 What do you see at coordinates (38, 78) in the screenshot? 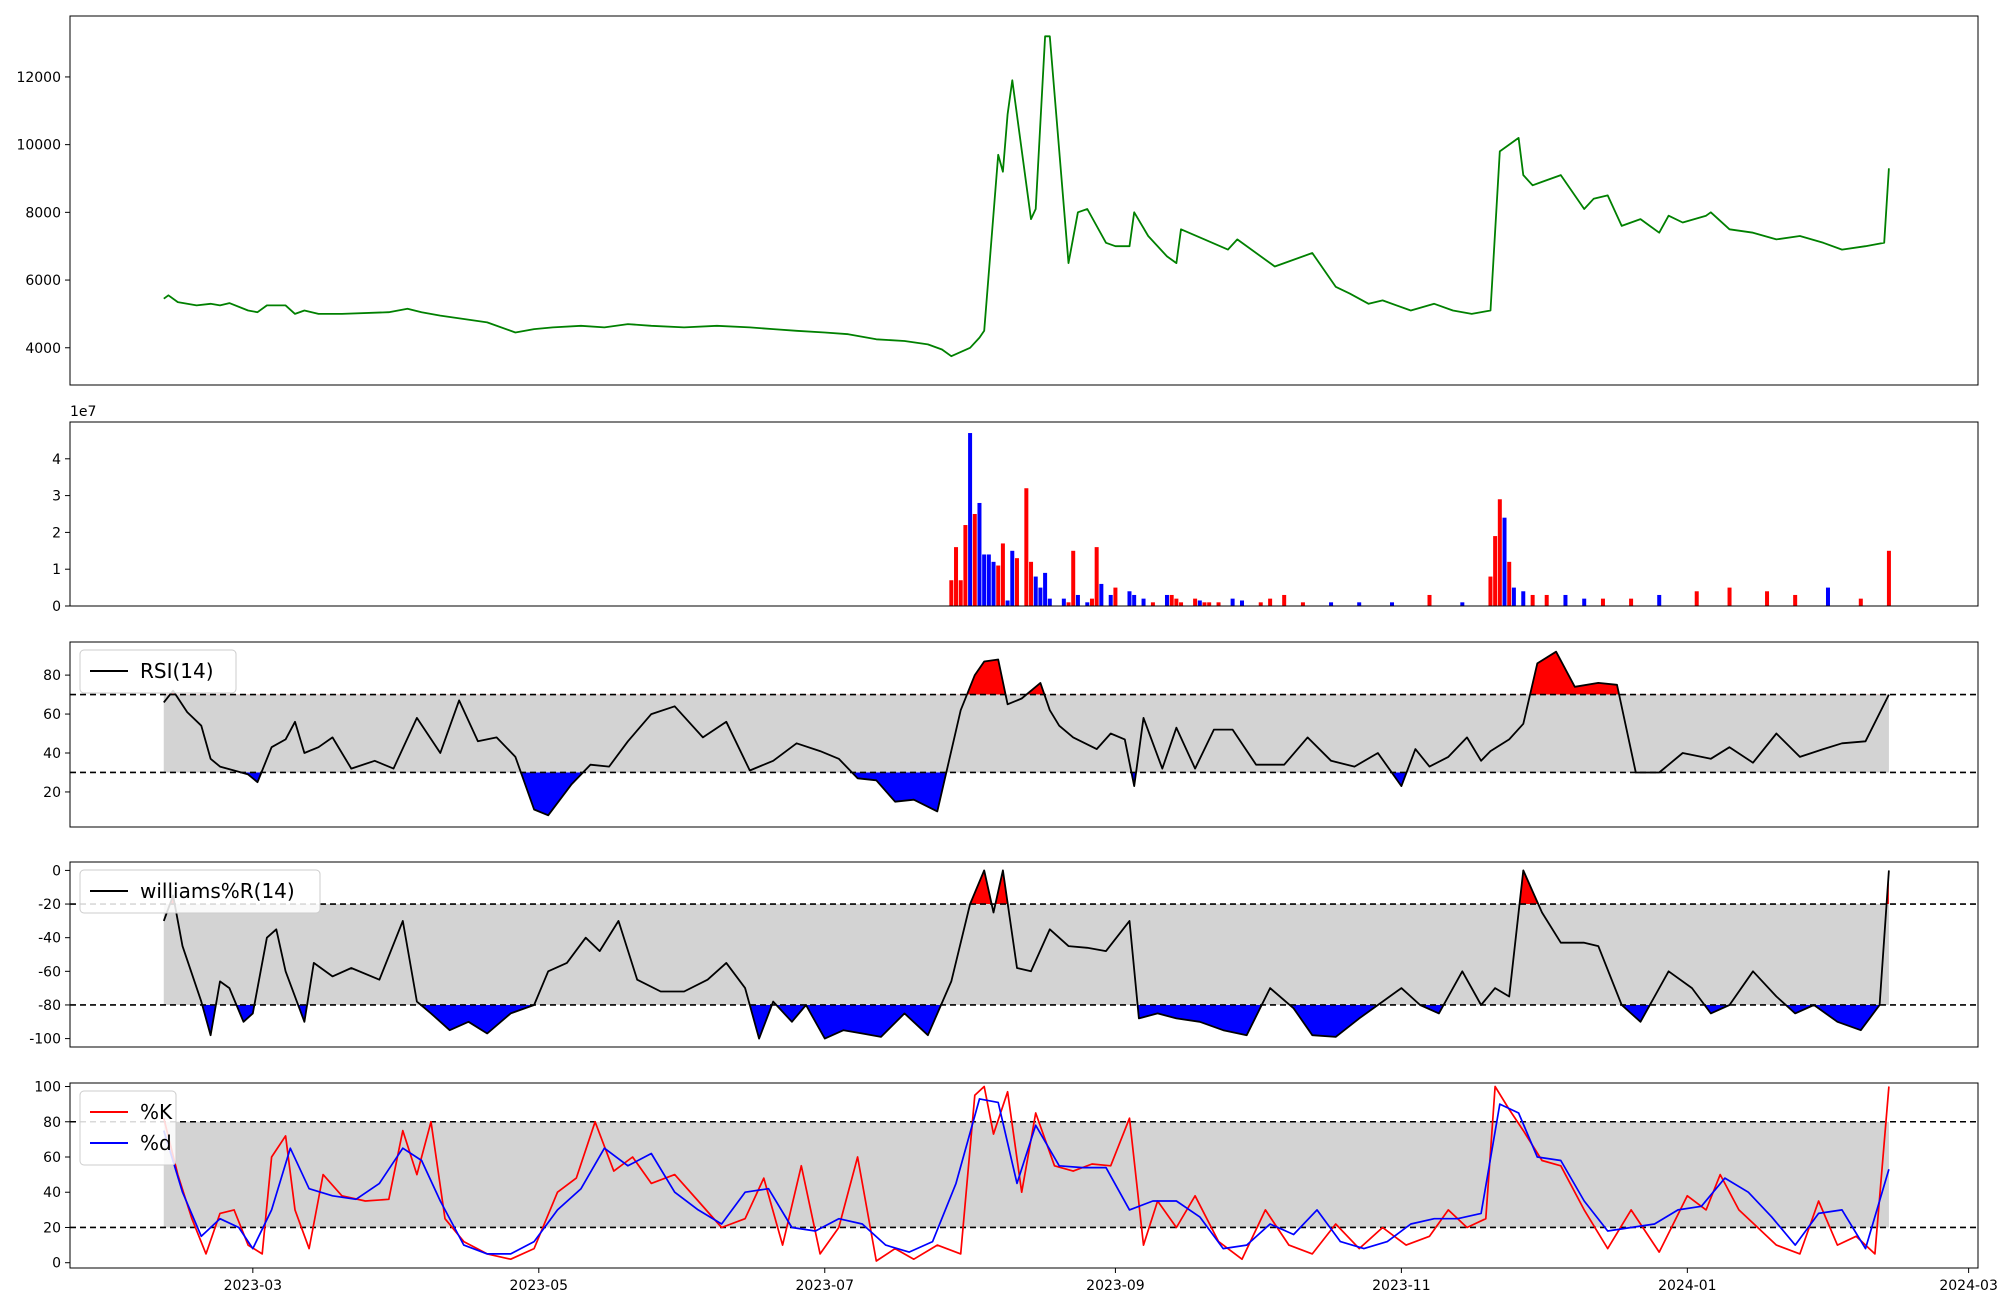
I see `price-y-tick-label: 12000` at bounding box center [38, 78].